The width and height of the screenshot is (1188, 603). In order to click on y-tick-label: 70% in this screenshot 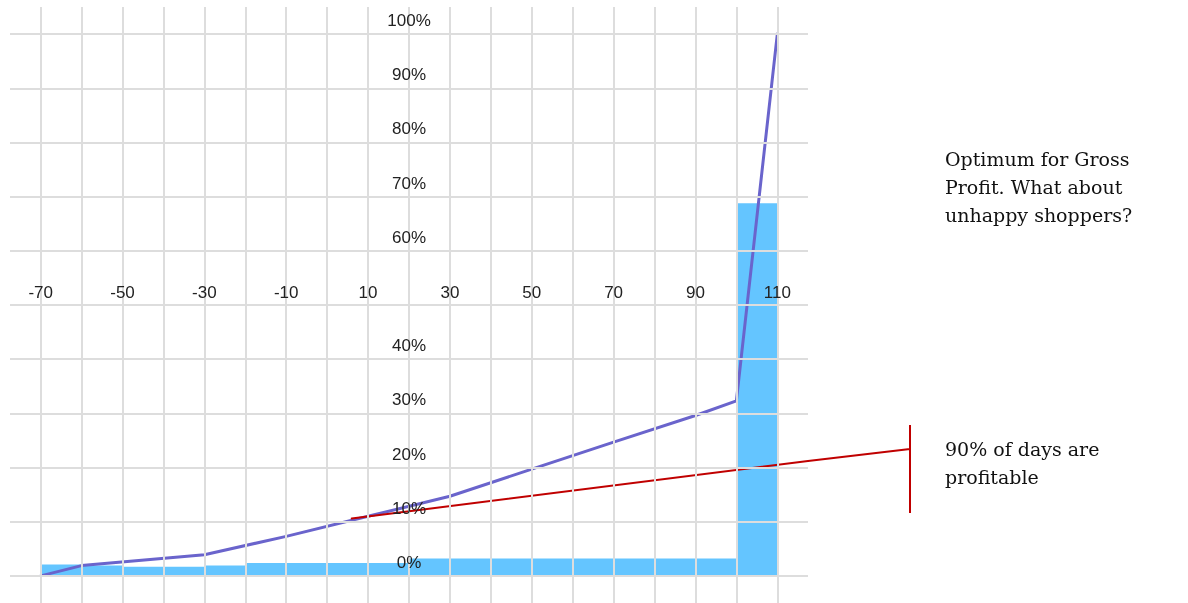, I will do `click(409, 183)`.